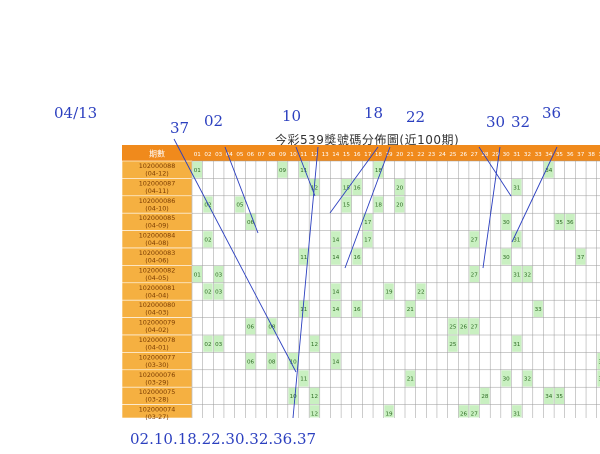 The width and height of the screenshot is (600, 454). What do you see at coordinates (581, 155) in the screenshot?
I see `header-number: 37` at bounding box center [581, 155].